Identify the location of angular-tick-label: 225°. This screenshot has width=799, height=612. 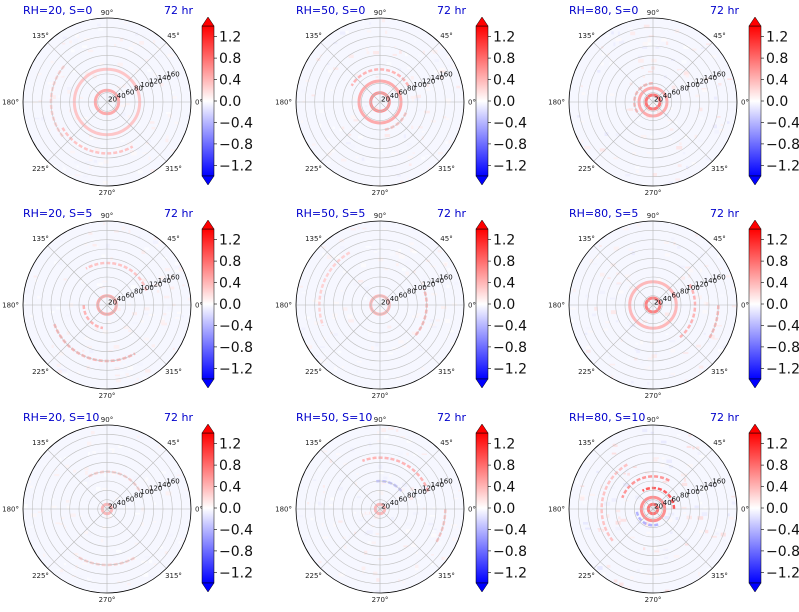
(313, 372).